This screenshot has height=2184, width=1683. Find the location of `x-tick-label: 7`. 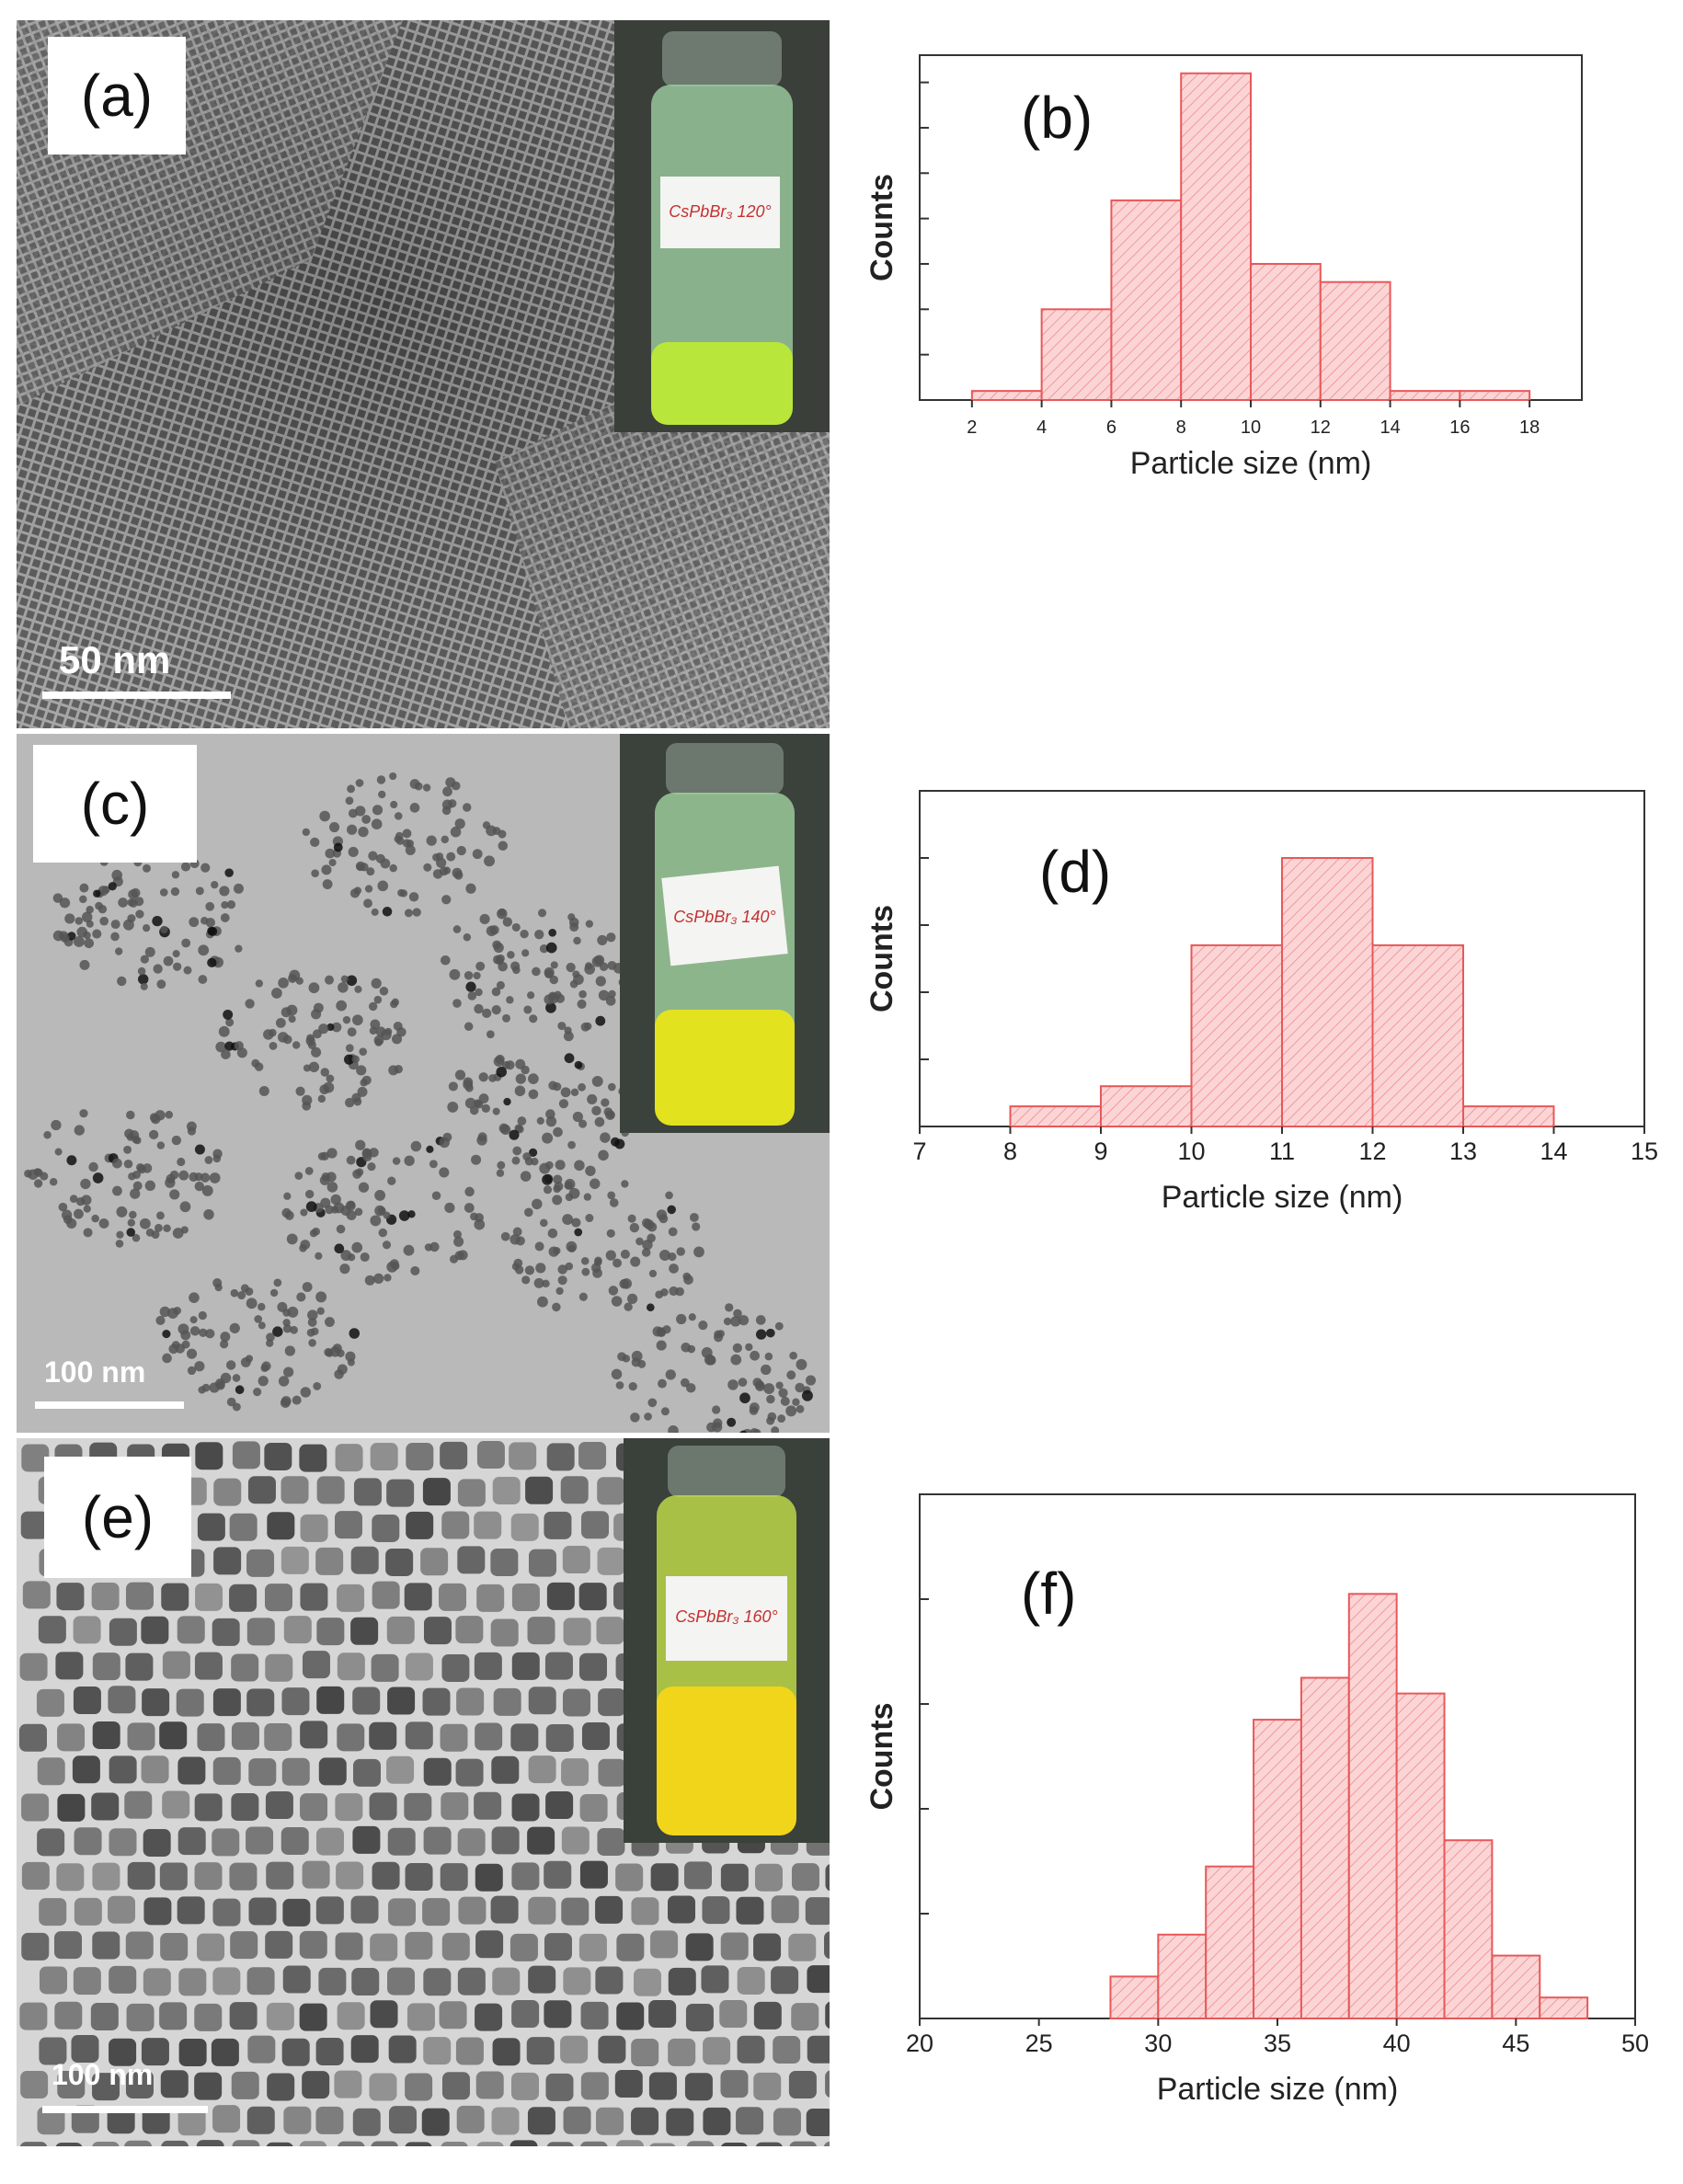

x-tick-label: 7 is located at coordinates (919, 1151).